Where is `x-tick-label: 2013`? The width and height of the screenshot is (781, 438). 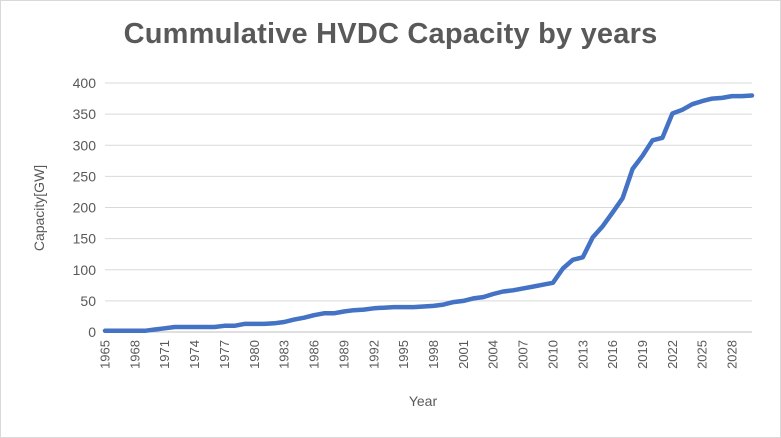 x-tick-label: 2013 is located at coordinates (582, 354).